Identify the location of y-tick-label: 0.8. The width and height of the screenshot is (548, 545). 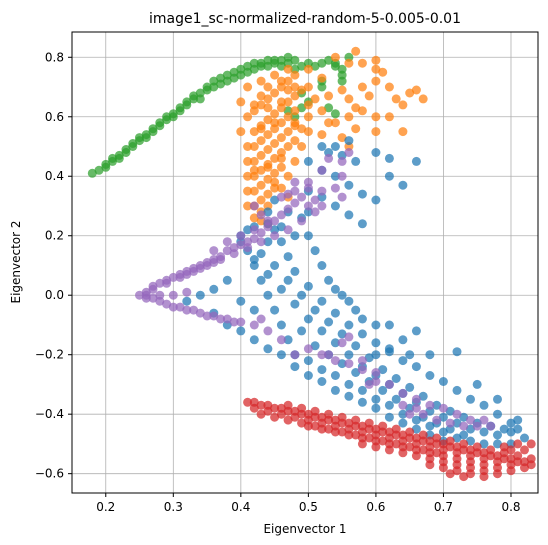
(54, 57).